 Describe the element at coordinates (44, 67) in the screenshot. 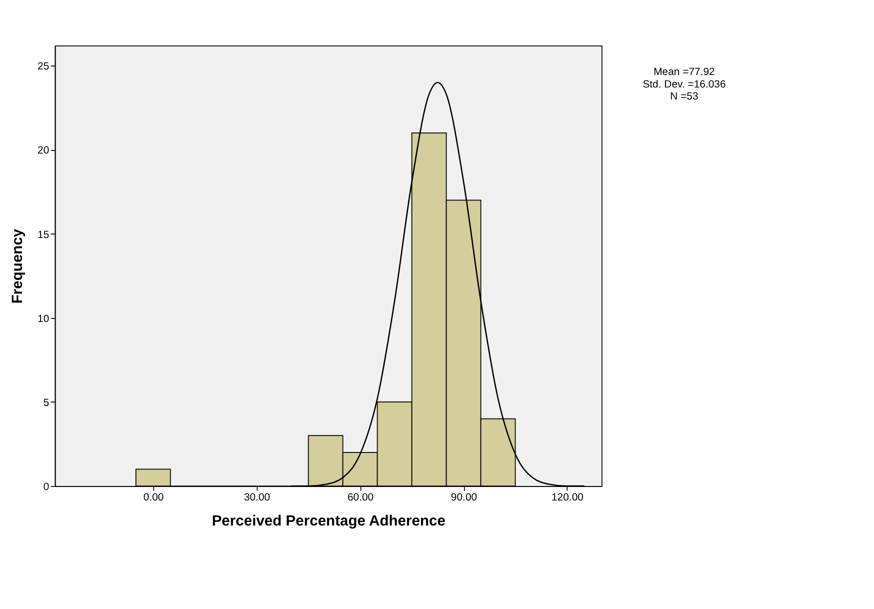

I see `y-tick-label: 25` at that location.